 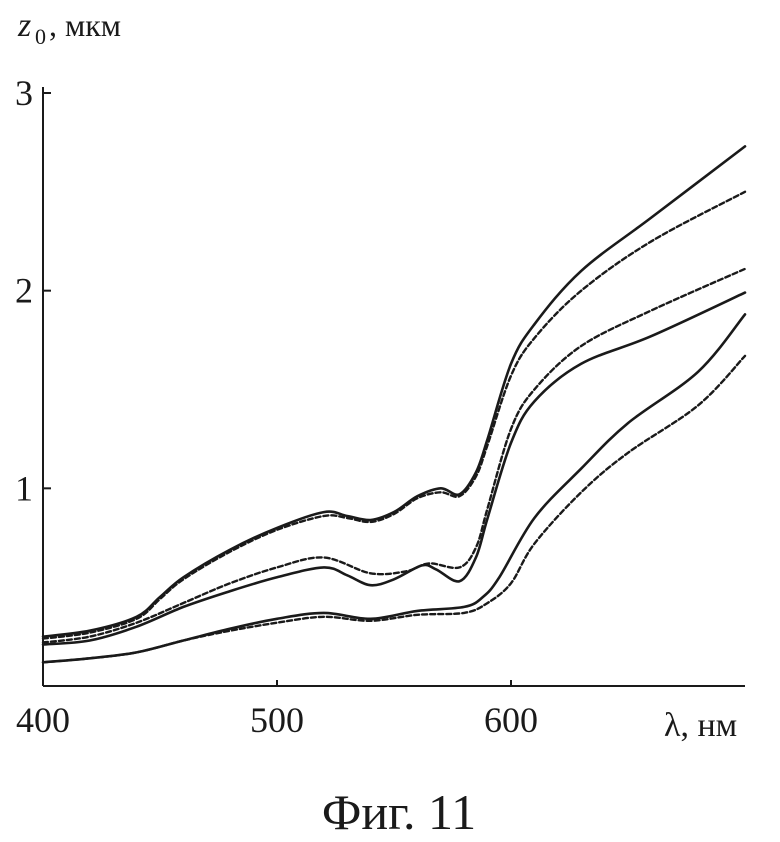 I want to click on x-axis-label: λ, нм, so click(x=700, y=725).